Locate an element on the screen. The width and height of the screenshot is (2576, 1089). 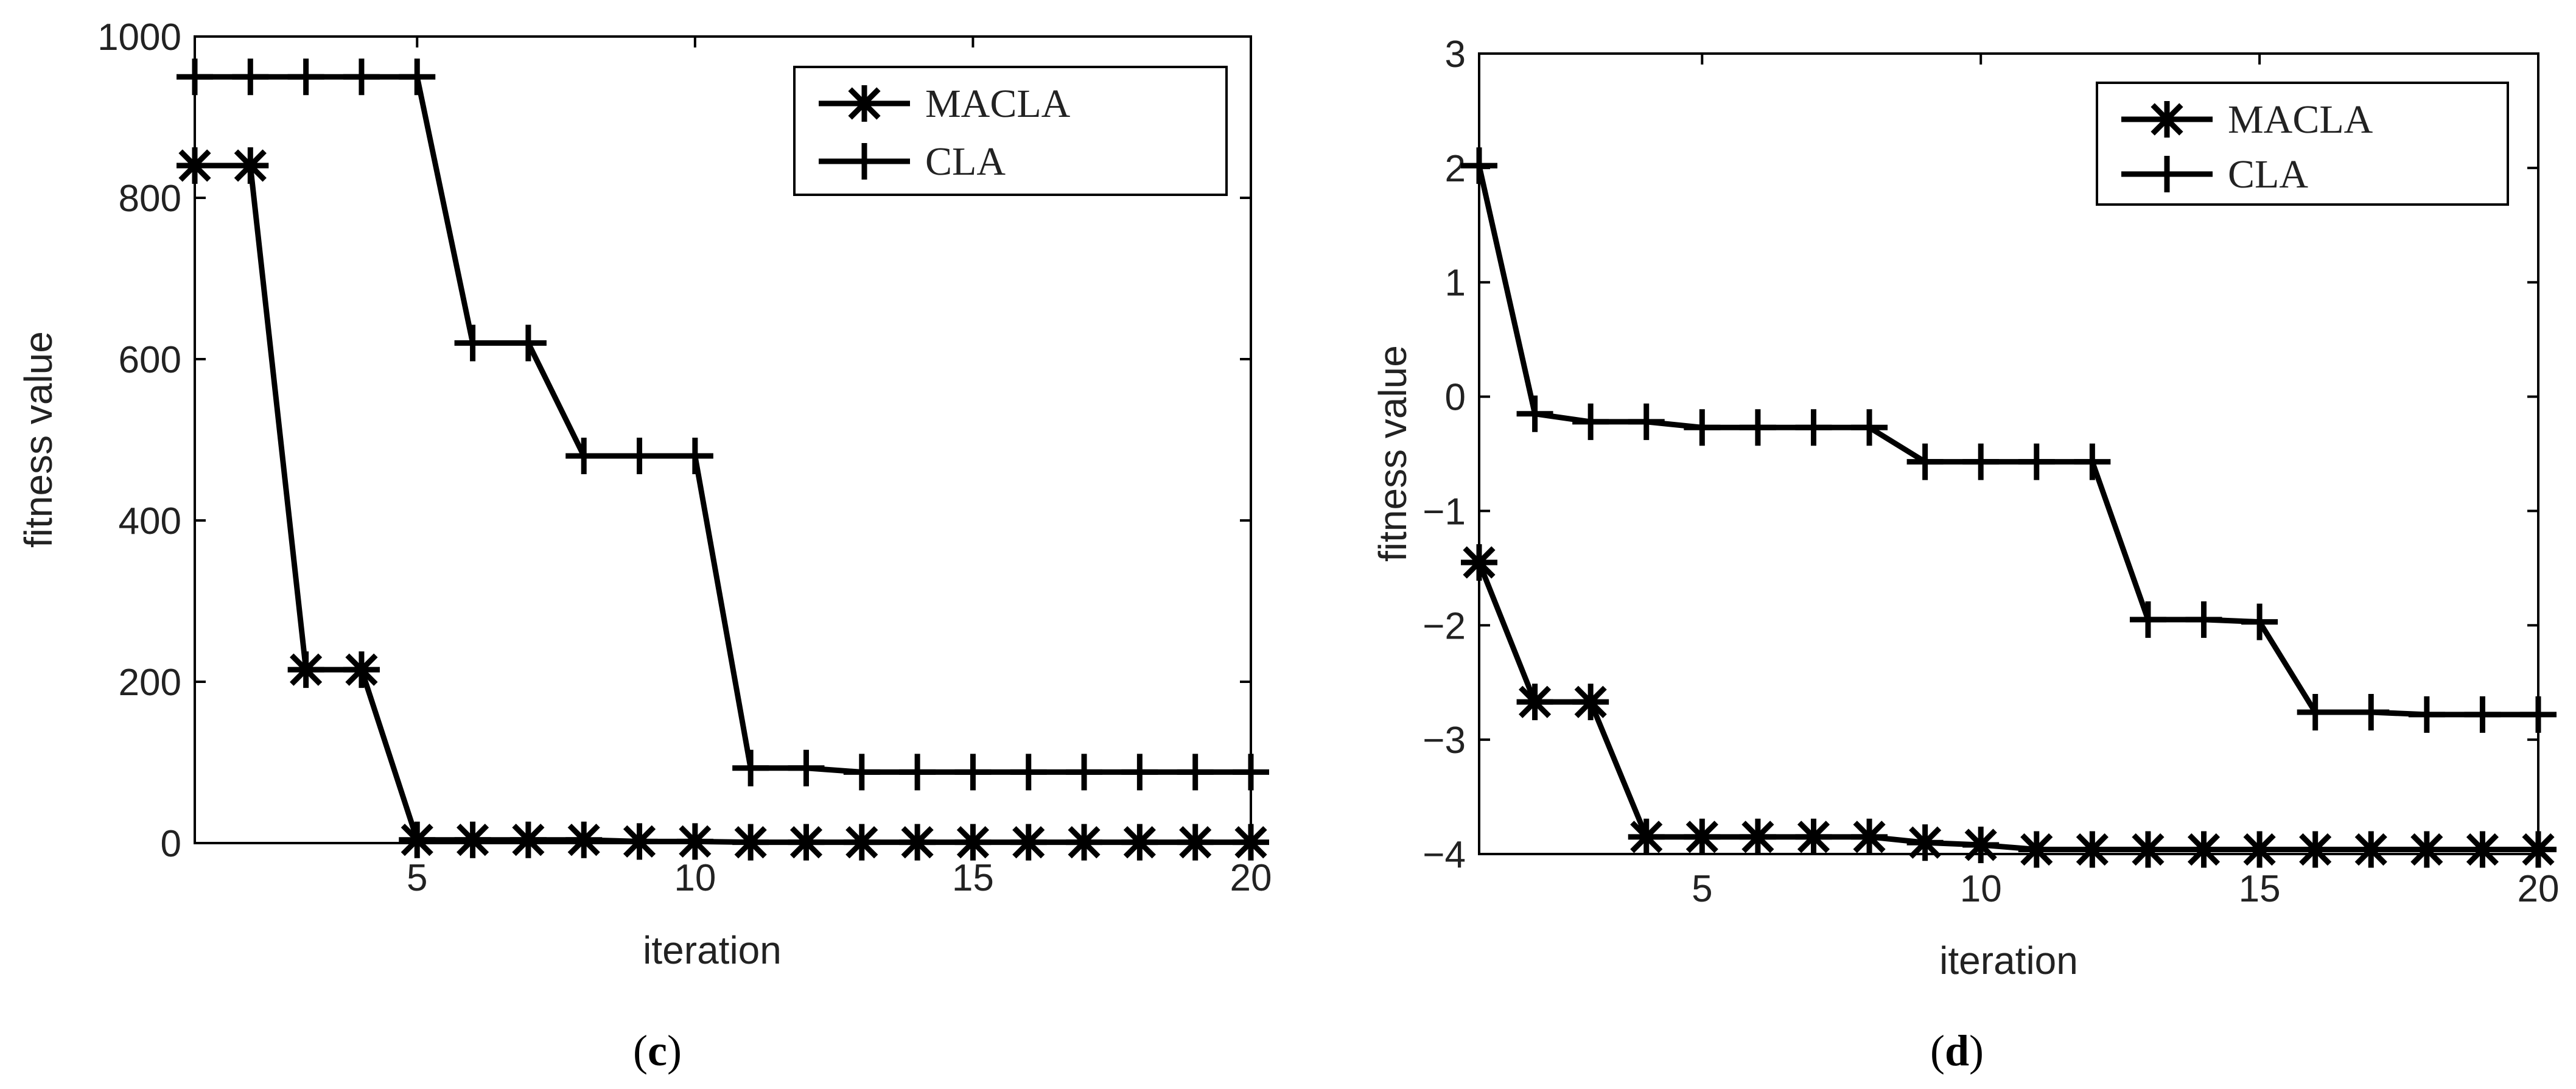
panel-d-x-tick-label: 20 is located at coordinates (2539, 889).